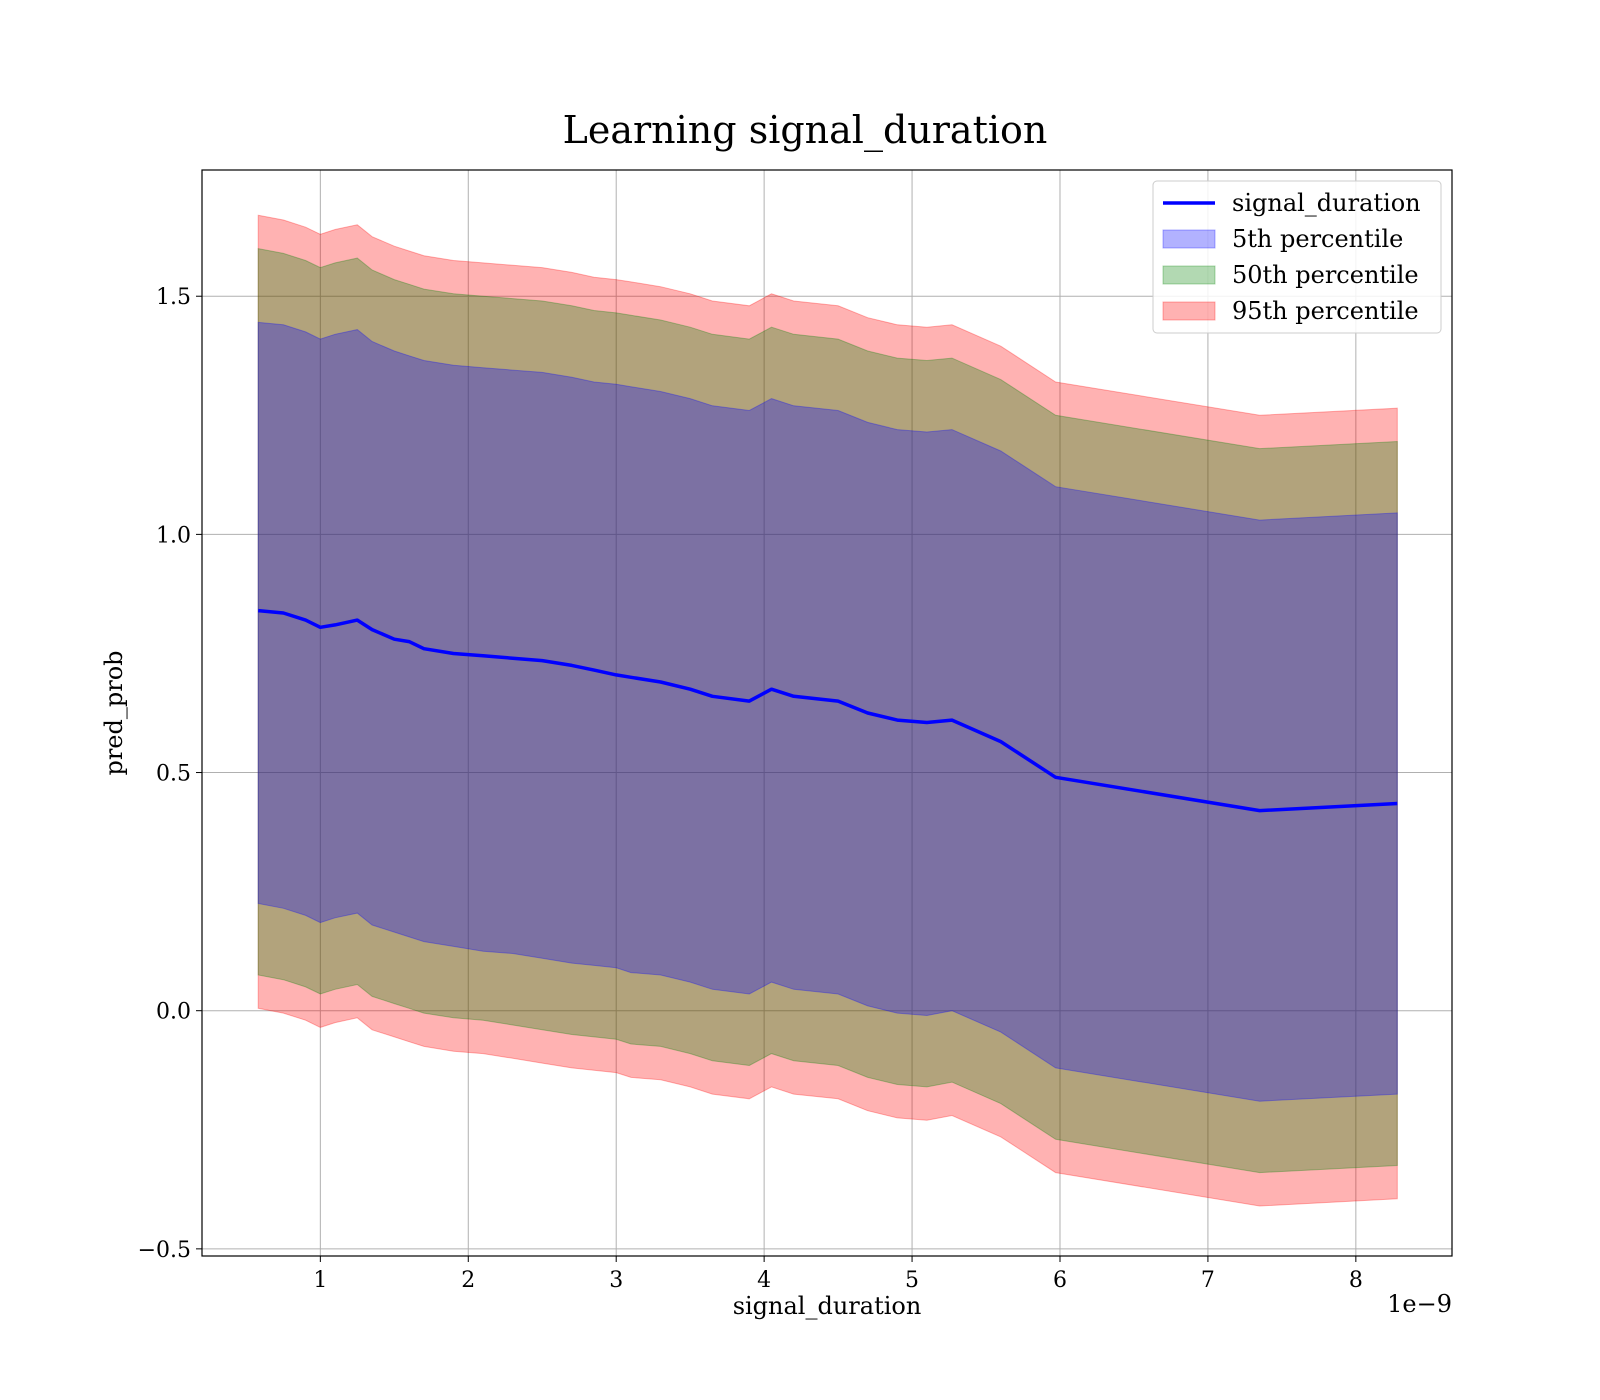 The width and height of the screenshot is (1600, 1400). Describe the element at coordinates (468, 1280) in the screenshot. I see `x-tick-label: 2` at that location.